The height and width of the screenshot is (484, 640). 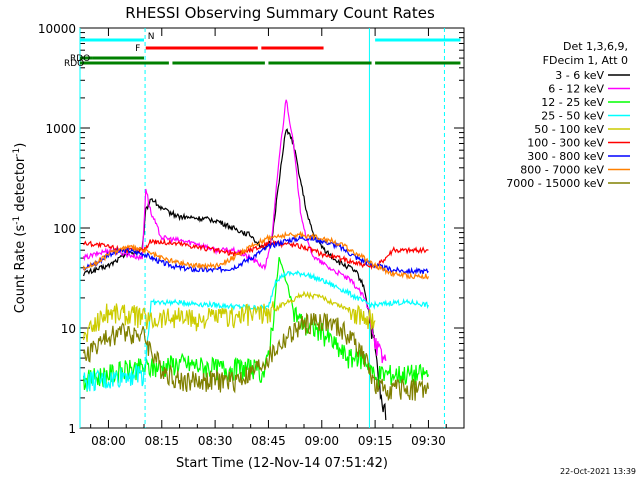 I want to click on legend-entry-label: 3 - 6 keV, so click(x=579, y=75).